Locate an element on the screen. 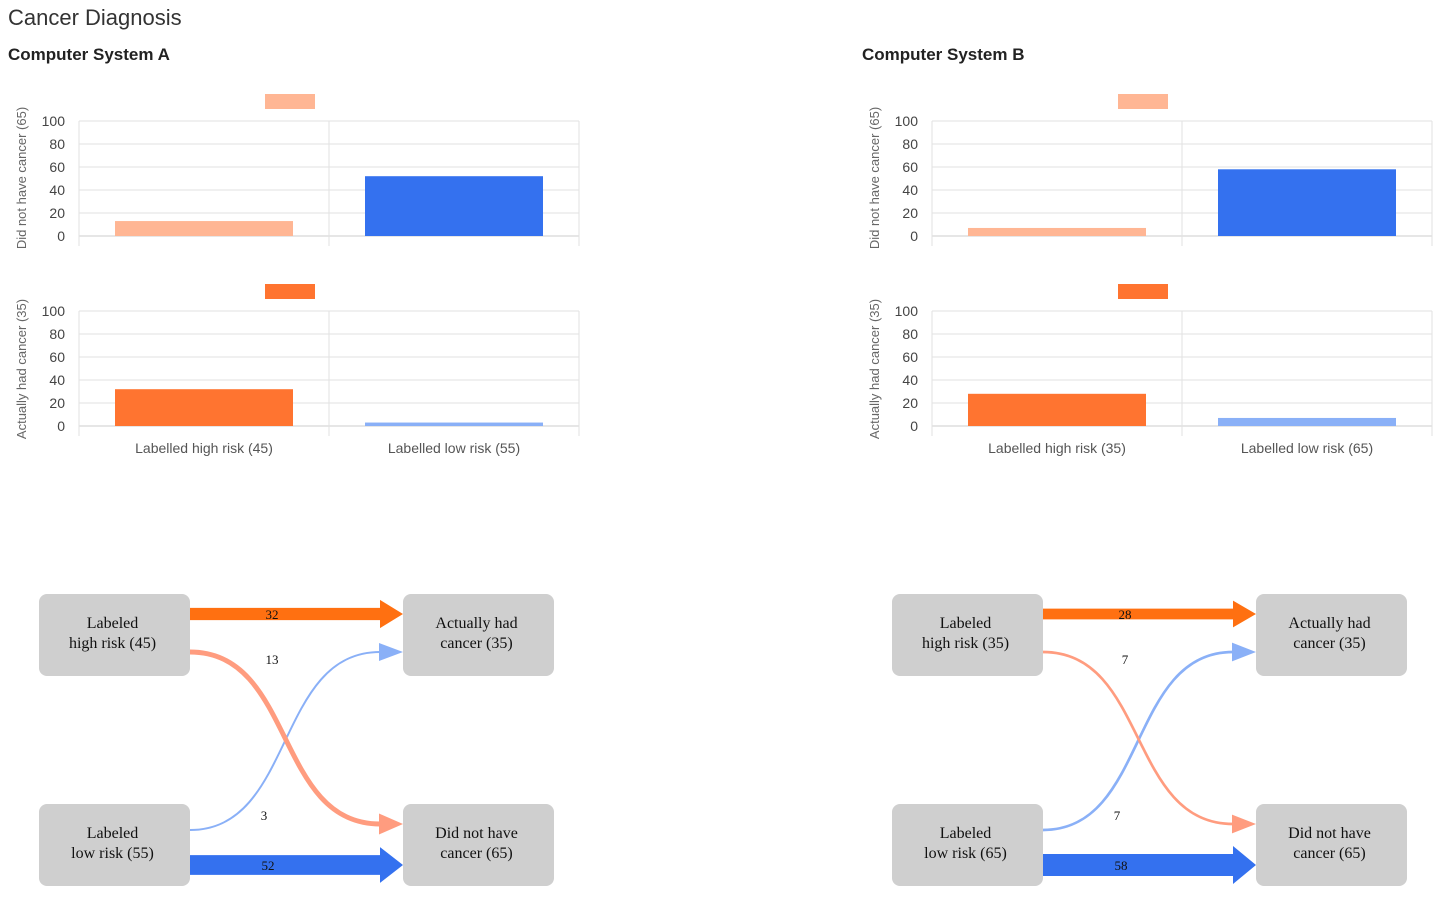 The width and height of the screenshot is (1444, 902). flow-value: 3 is located at coordinates (264, 815).